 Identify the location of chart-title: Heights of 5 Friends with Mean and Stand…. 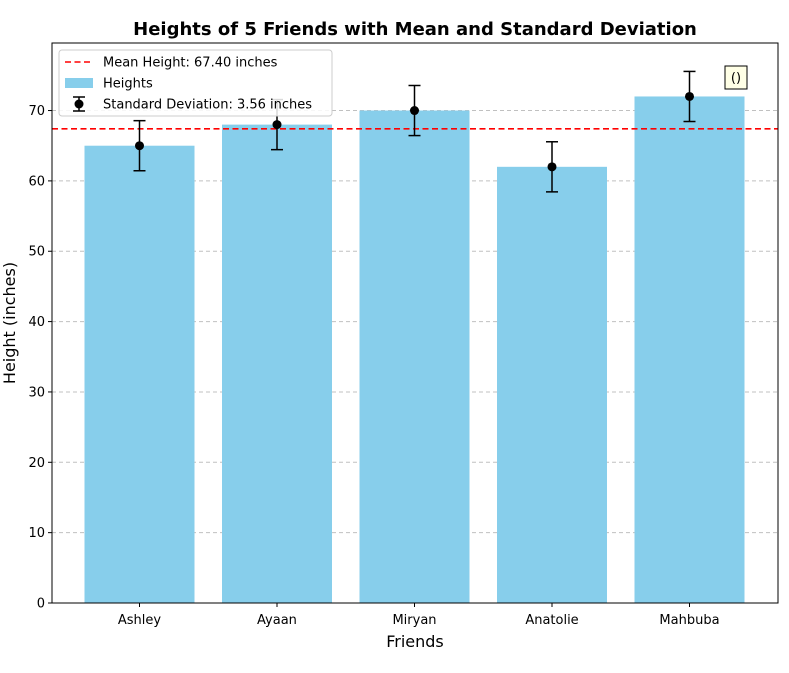
(415, 29).